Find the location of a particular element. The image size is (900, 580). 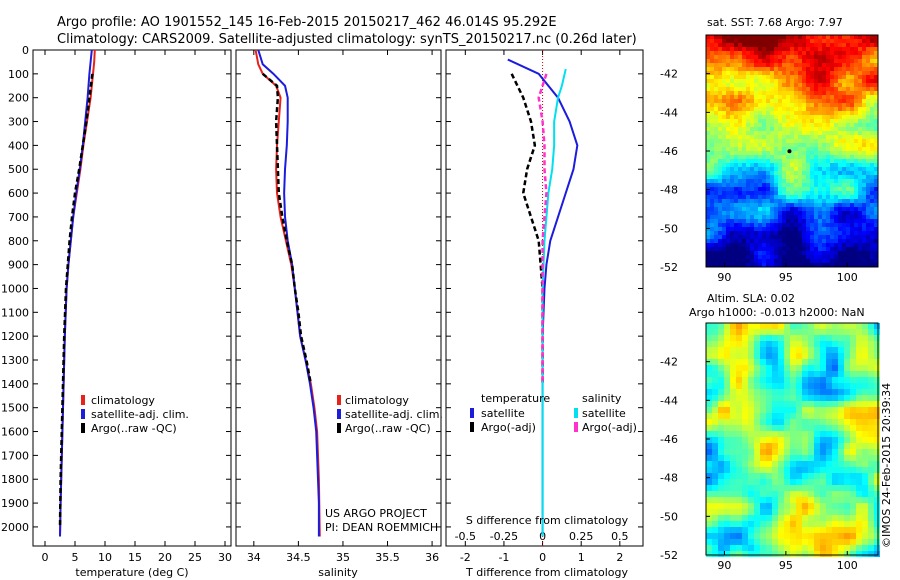

map-x-tick-label: 100 is located at coordinates (847, 565).